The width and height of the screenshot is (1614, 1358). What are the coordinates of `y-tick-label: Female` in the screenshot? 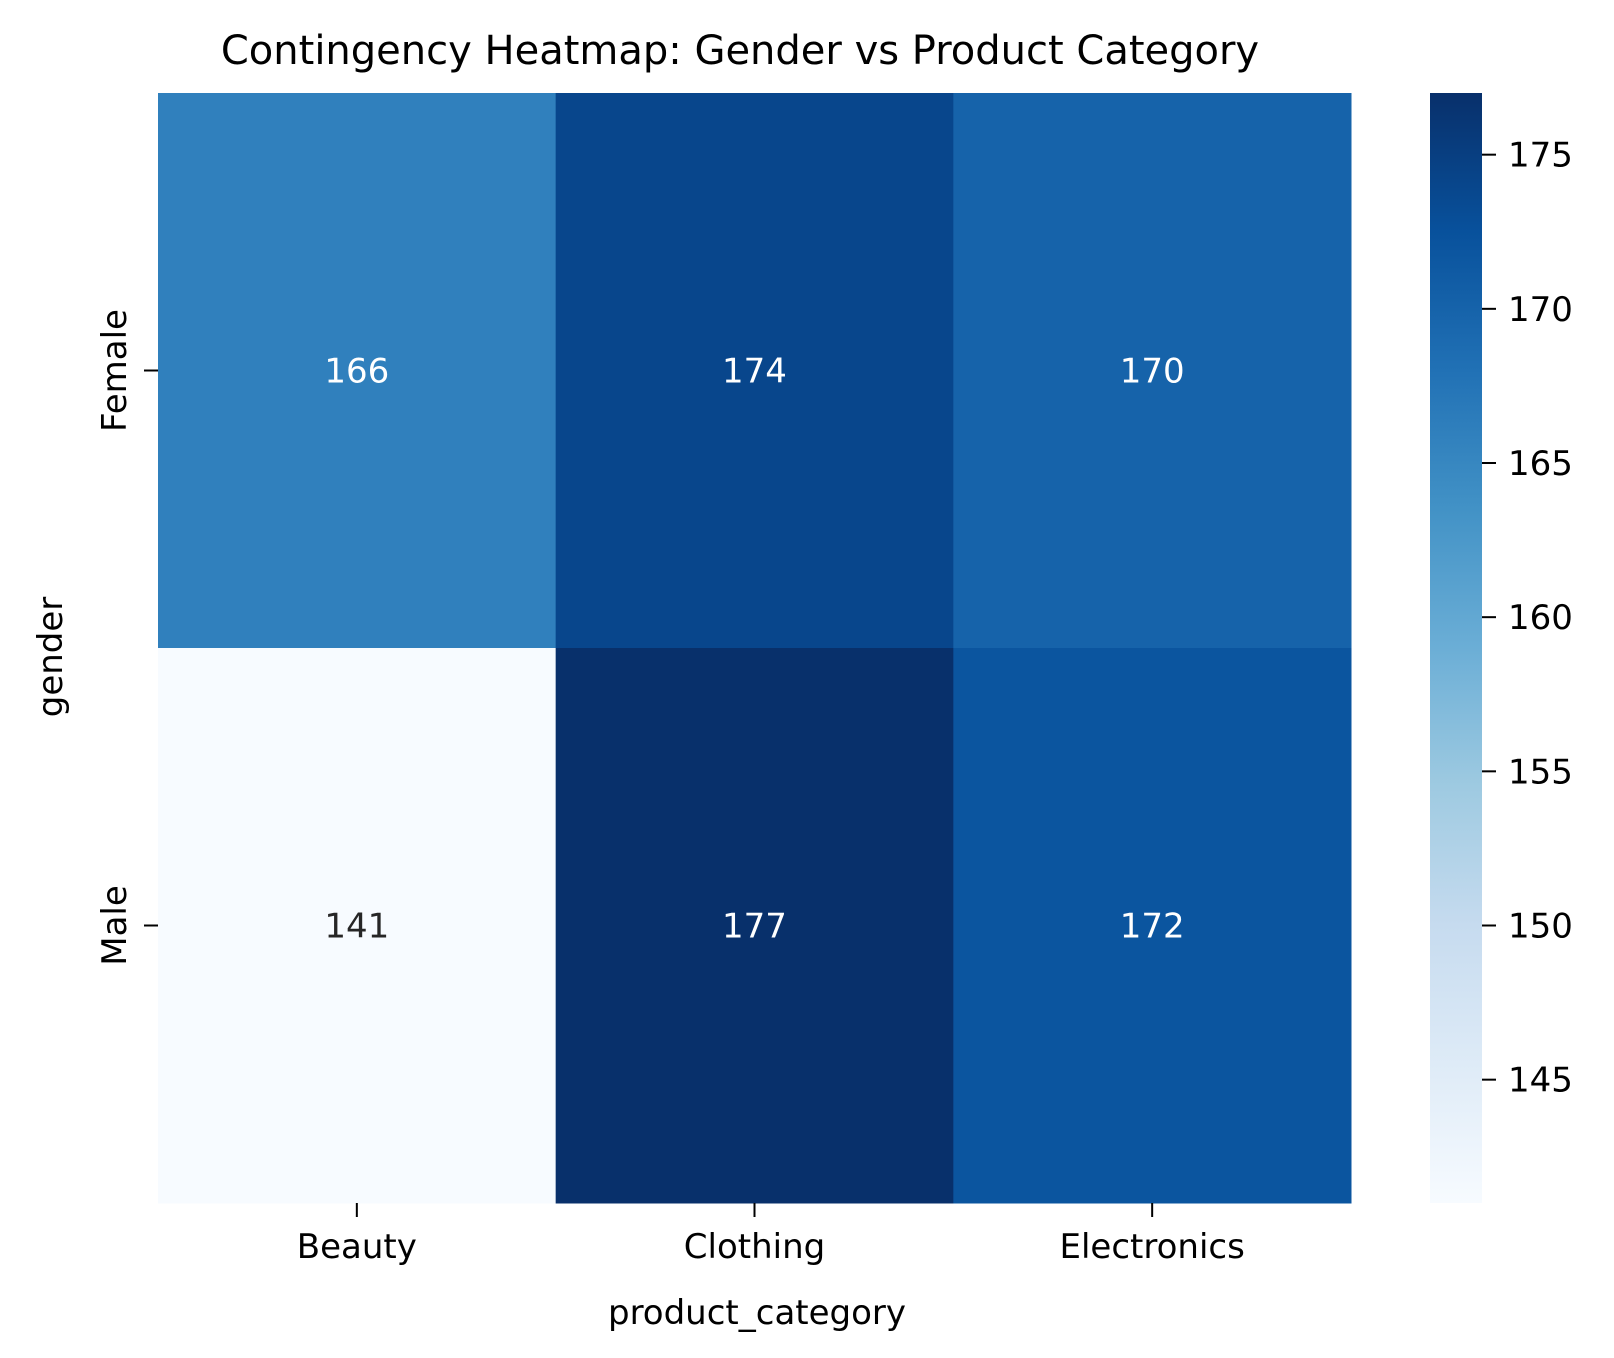 It's located at (115, 370).